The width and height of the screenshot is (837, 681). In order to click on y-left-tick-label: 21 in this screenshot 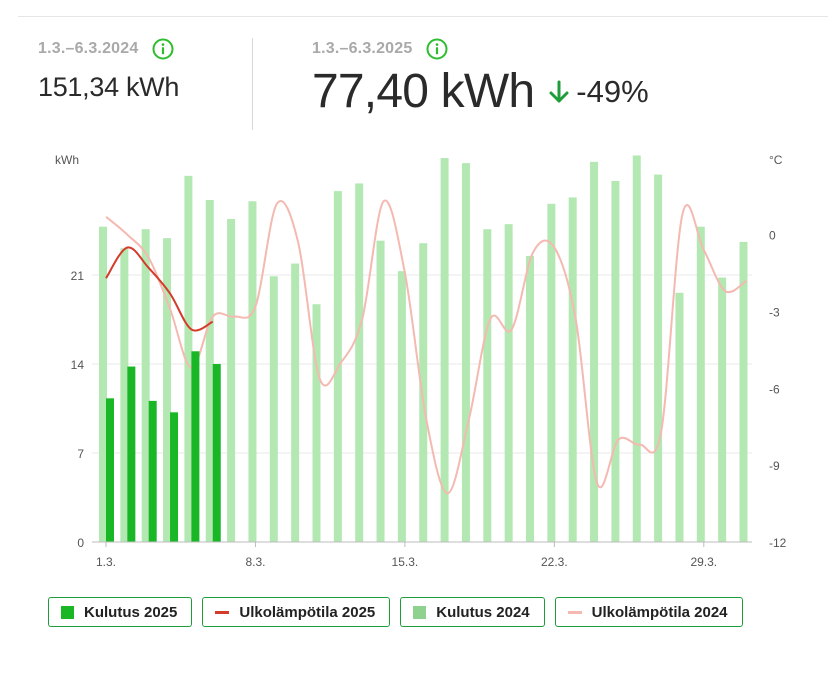, I will do `click(78, 276)`.